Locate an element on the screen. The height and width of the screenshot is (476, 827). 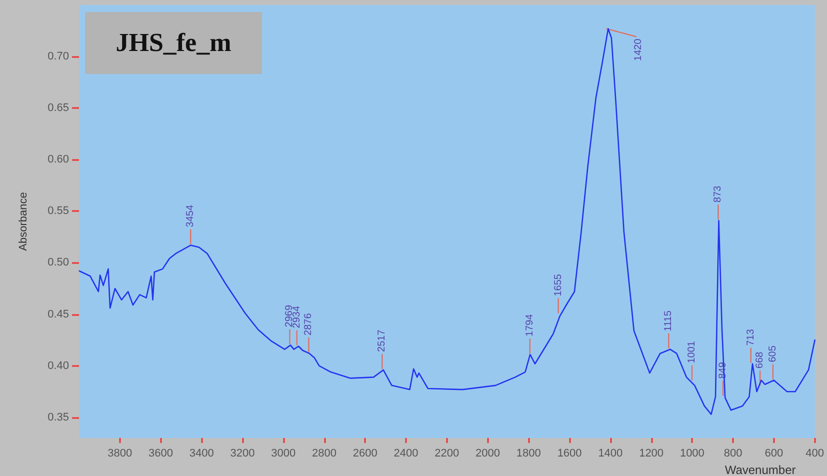
x-tick-label: 2000 is located at coordinates (488, 454).